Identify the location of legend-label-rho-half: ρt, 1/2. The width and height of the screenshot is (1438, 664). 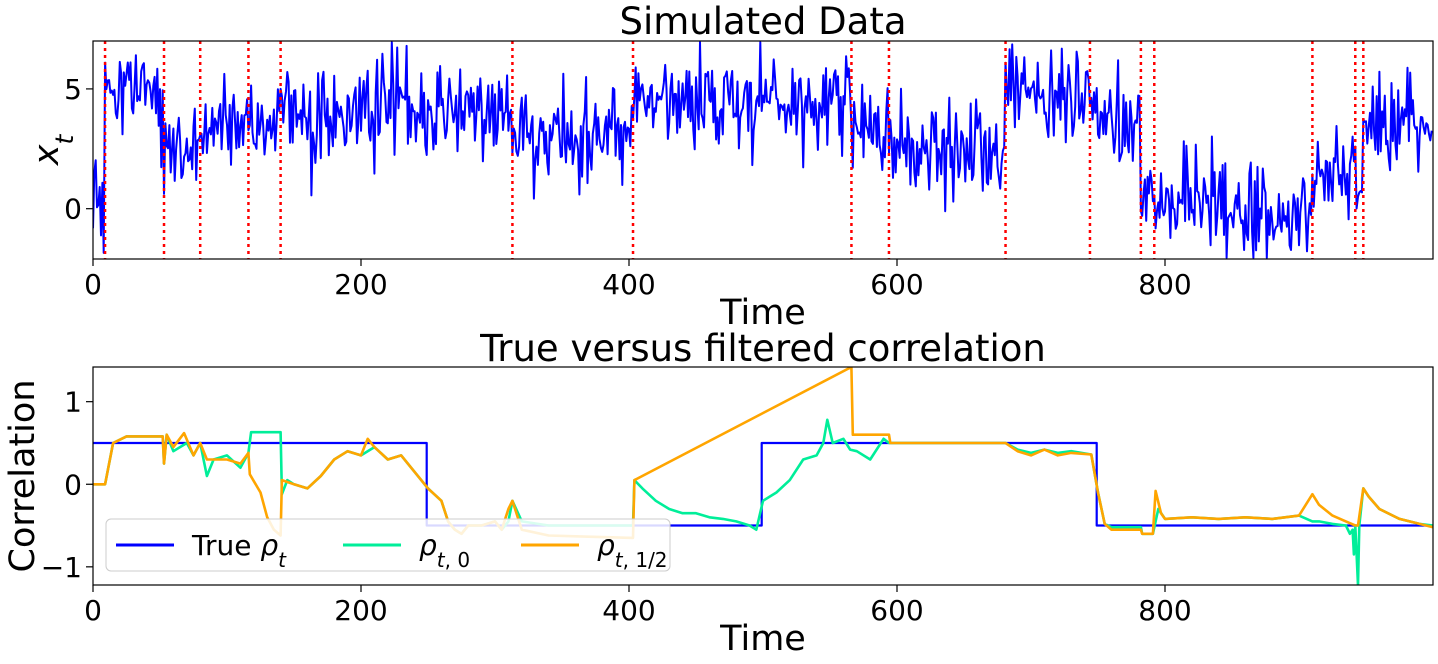
(632, 550).